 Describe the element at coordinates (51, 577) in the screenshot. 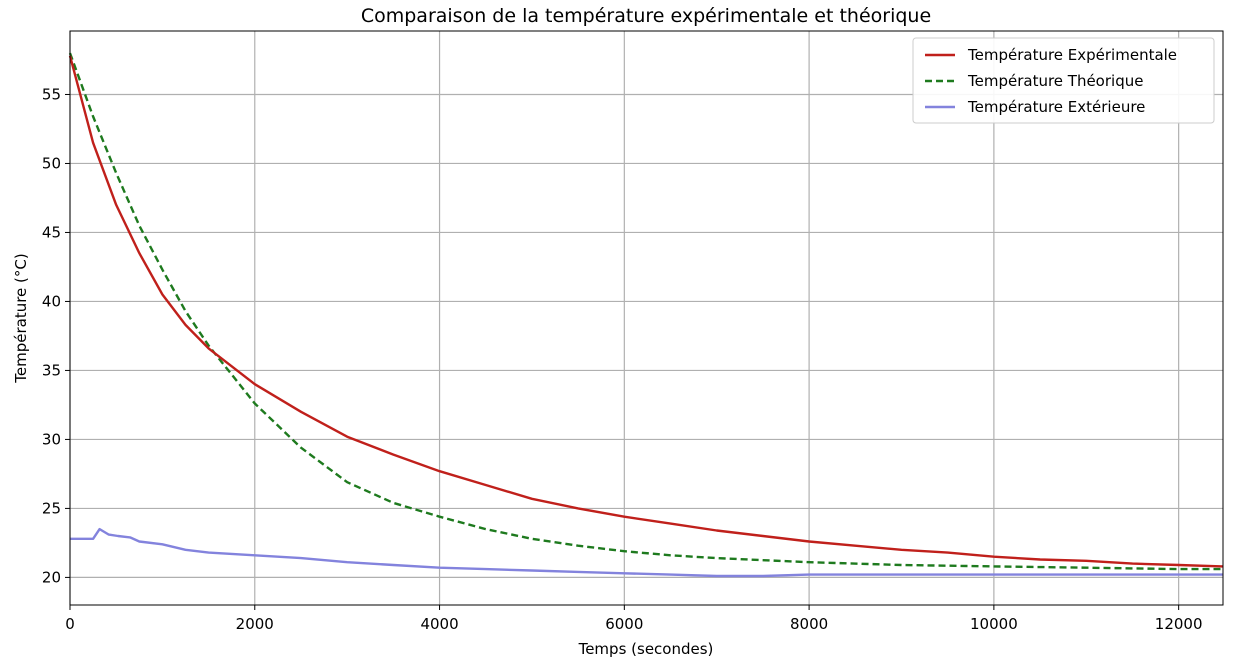

I see `y-tick-label: 20` at that location.